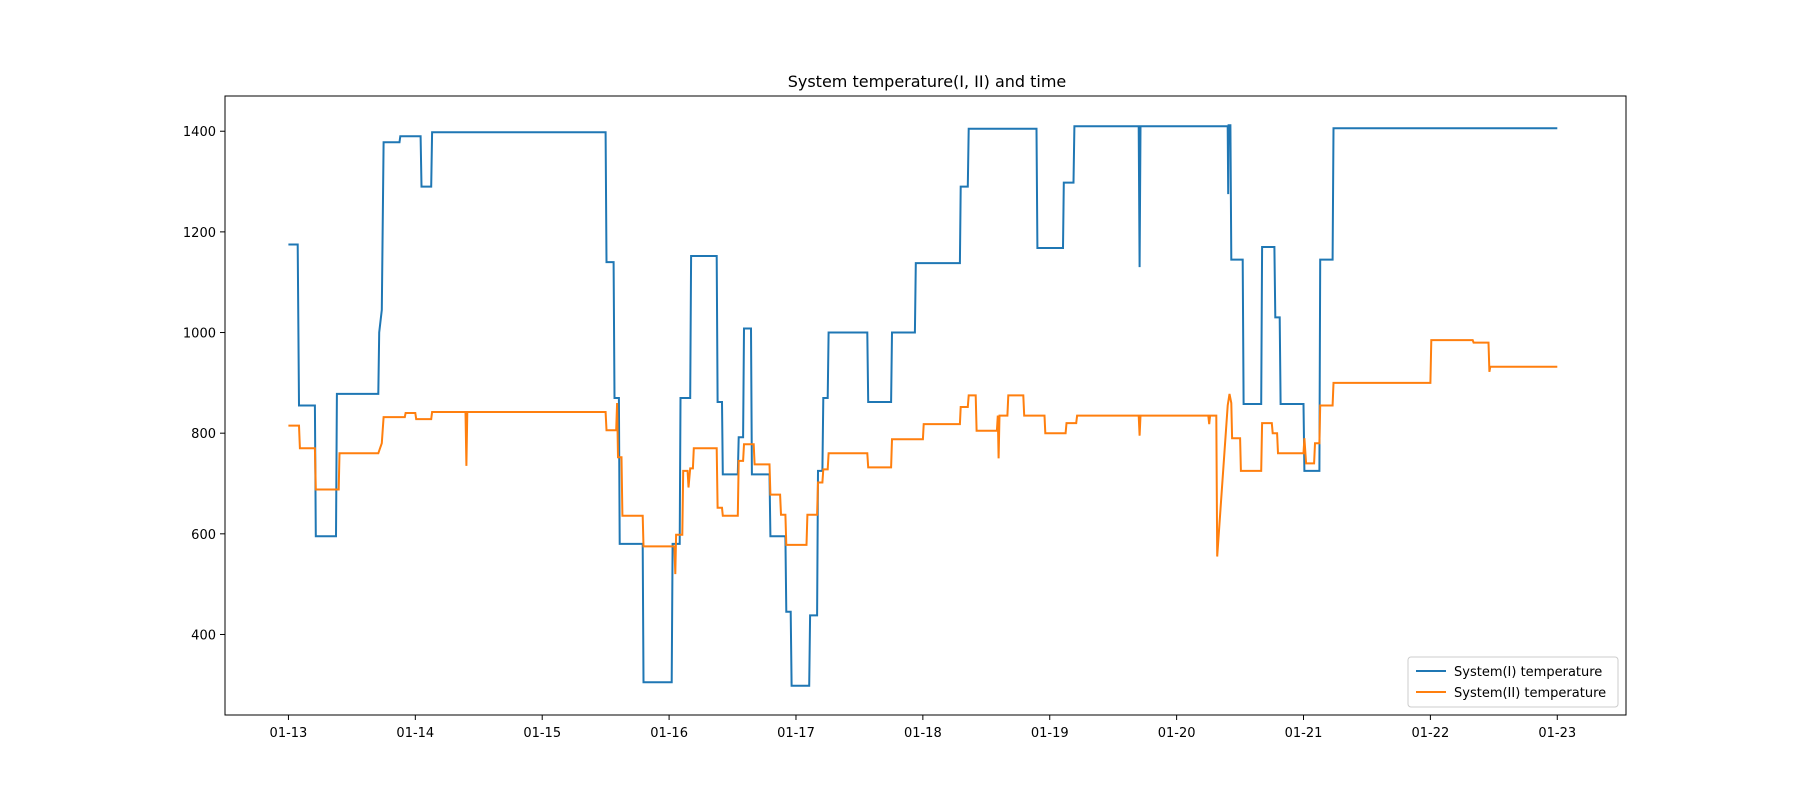 Image resolution: width=1800 pixels, height=804 pixels. I want to click on y-tick-label: 1400, so click(199, 132).